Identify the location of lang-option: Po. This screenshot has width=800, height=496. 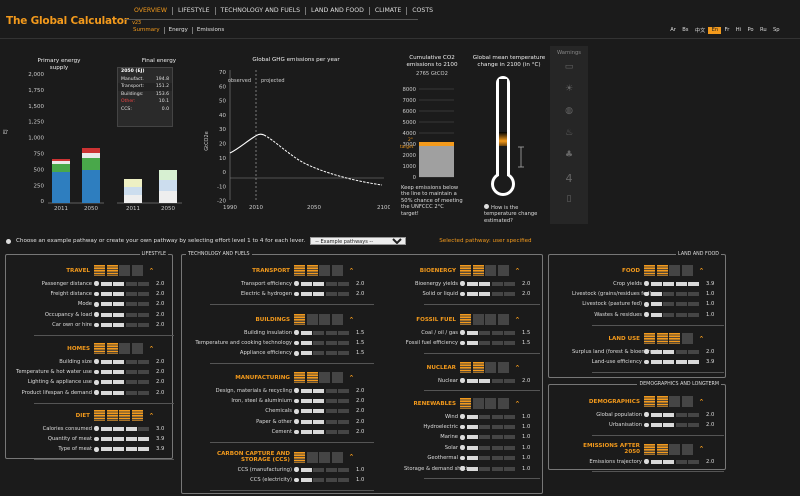
(750, 30).